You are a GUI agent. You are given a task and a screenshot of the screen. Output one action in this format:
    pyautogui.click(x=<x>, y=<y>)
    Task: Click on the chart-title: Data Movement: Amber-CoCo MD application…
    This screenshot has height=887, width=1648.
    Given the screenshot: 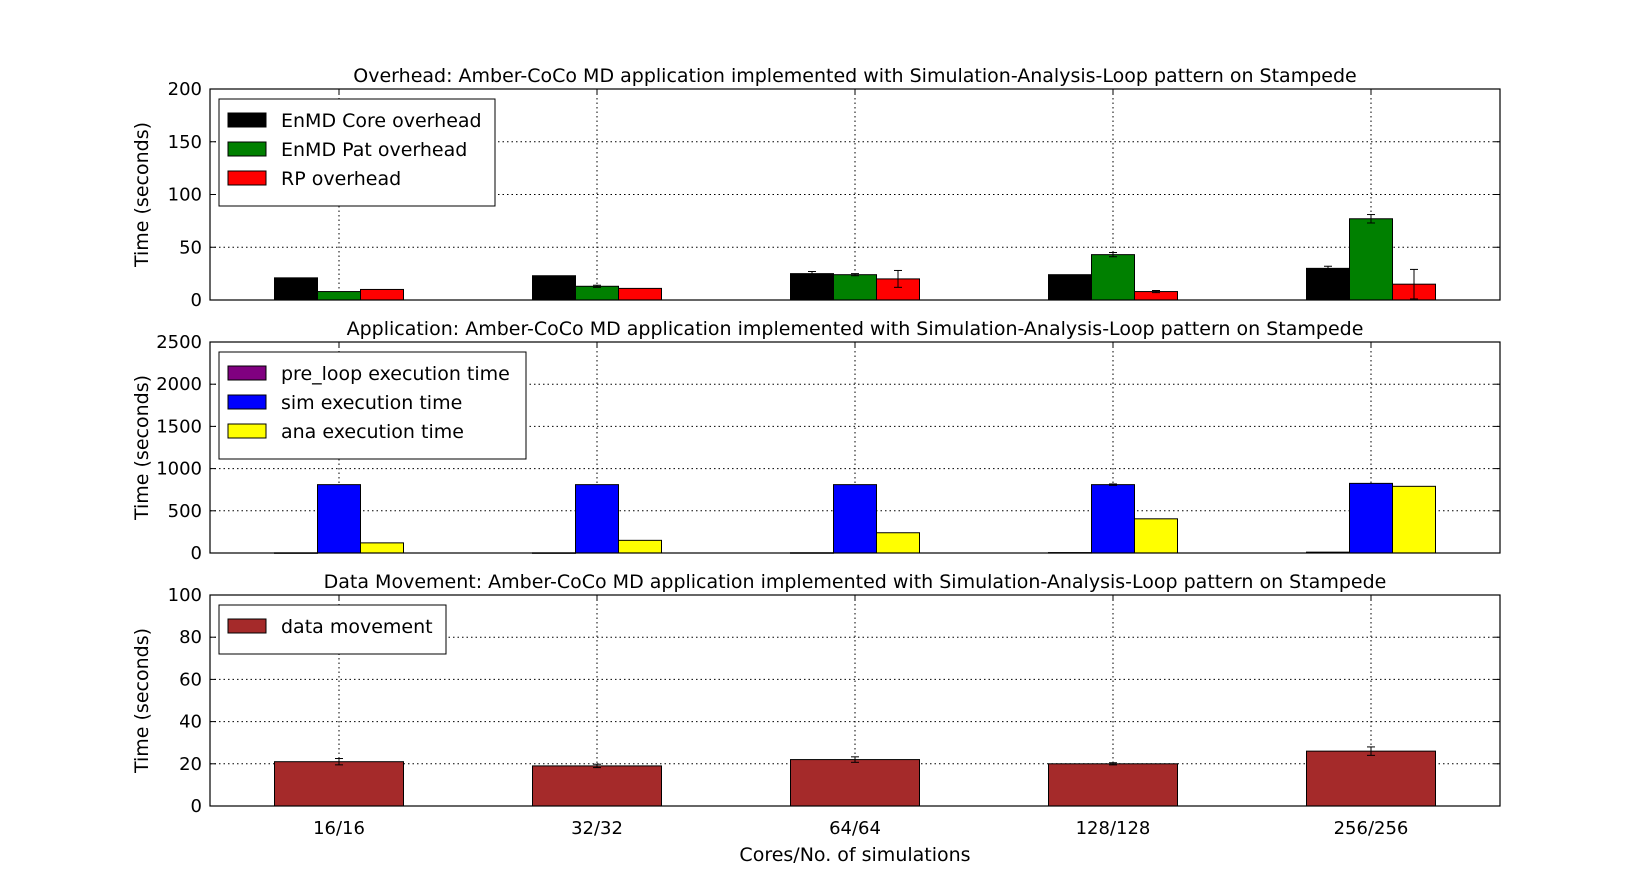 What is the action you would take?
    pyautogui.click(x=855, y=582)
    